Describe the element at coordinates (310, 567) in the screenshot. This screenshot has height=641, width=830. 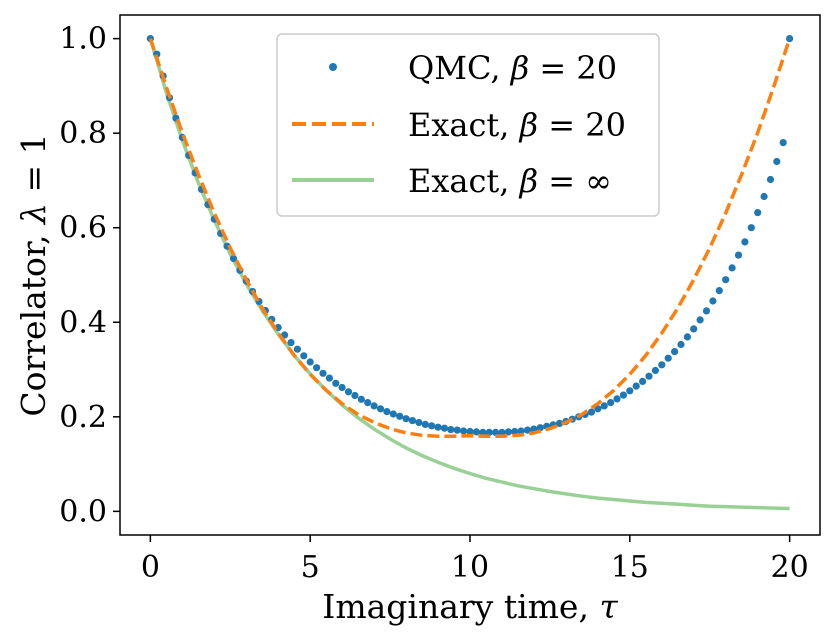
I see `x-tick-label: 5` at that location.